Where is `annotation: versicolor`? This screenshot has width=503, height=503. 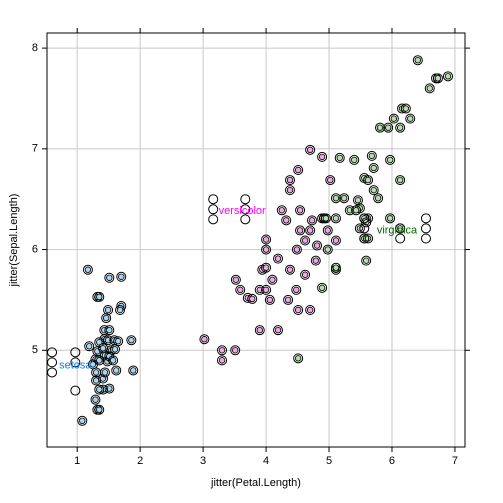
annotation: versicolor is located at coordinates (242, 211).